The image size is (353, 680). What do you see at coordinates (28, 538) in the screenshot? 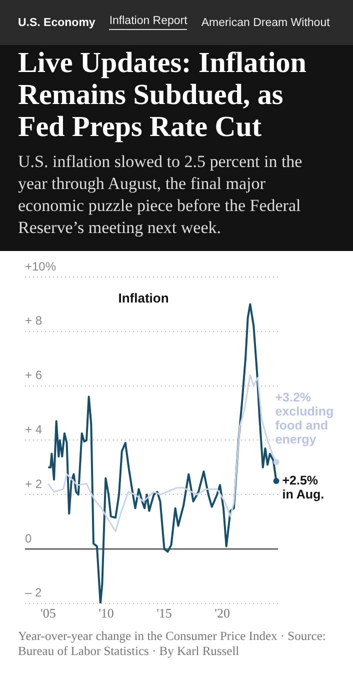
I see `y-tick-label: 0` at bounding box center [28, 538].